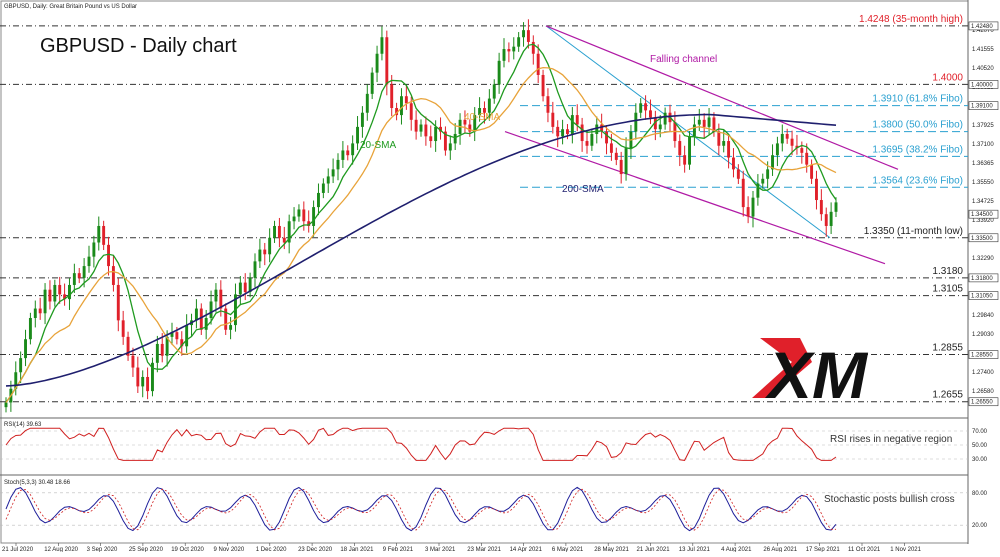 The image size is (1000, 557). I want to click on price-marker-label: 1.26550, so click(982, 403).